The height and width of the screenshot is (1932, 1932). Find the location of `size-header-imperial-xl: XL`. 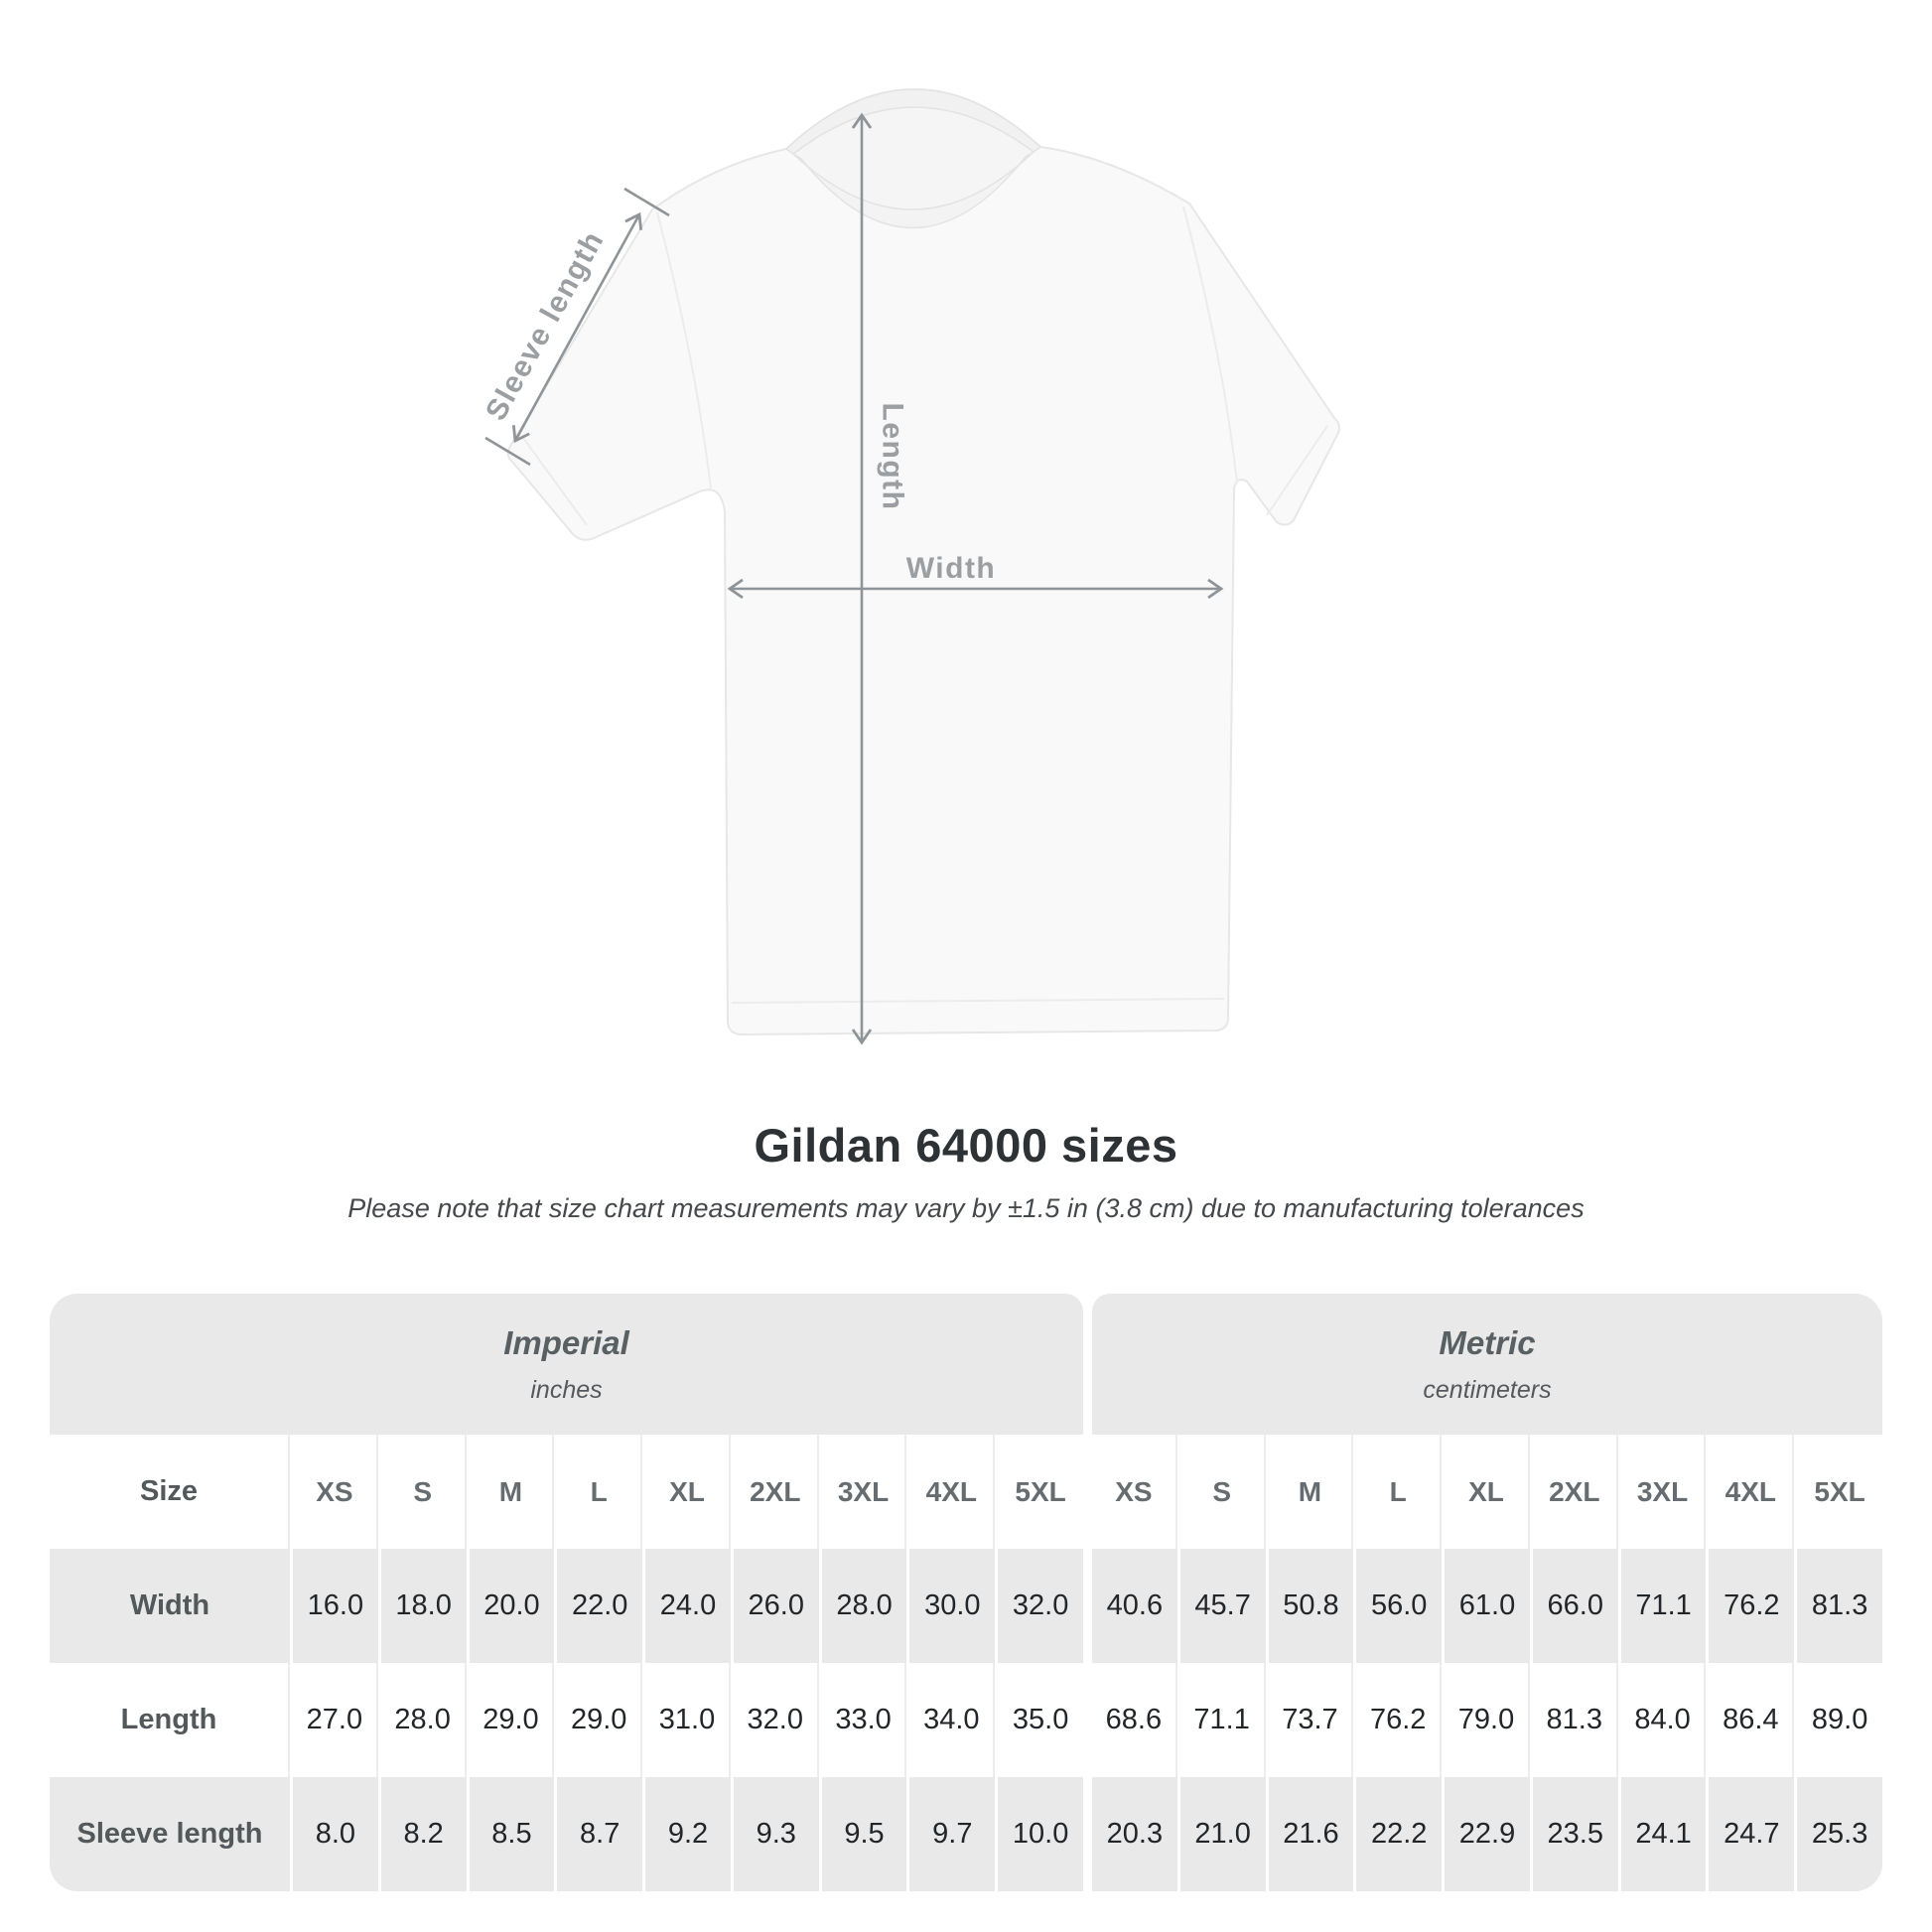

size-header-imperial-xl: XL is located at coordinates (688, 1492).